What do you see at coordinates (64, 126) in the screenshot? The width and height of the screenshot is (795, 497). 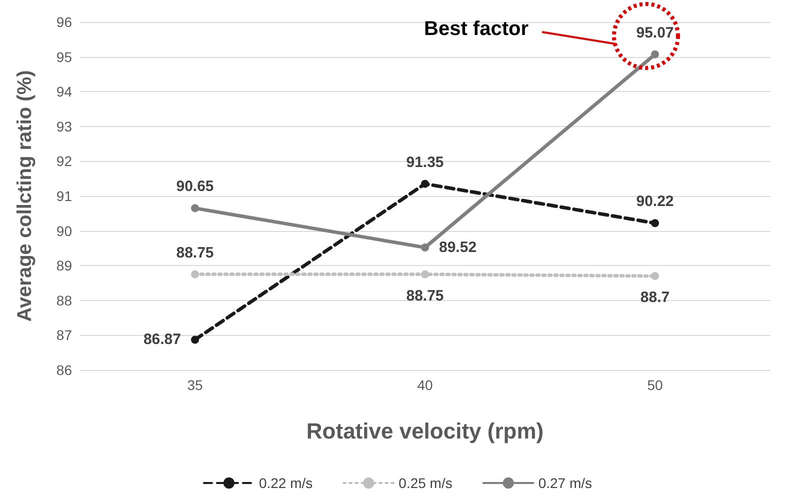 I see `y-tick-label: 93` at bounding box center [64, 126].